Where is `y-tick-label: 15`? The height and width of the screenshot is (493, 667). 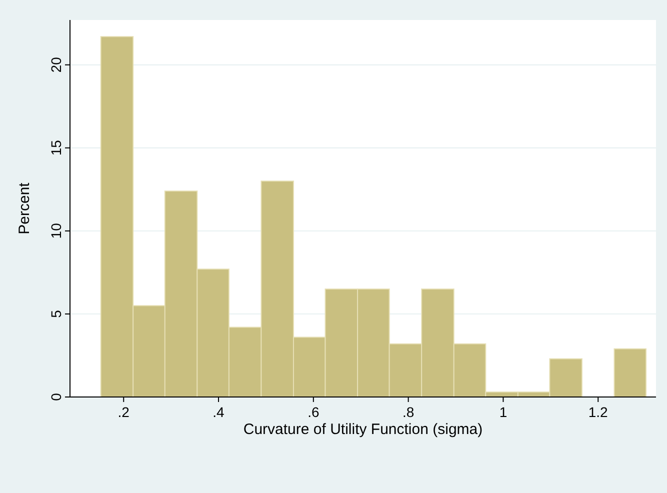 y-tick-label: 15 is located at coordinates (56, 148).